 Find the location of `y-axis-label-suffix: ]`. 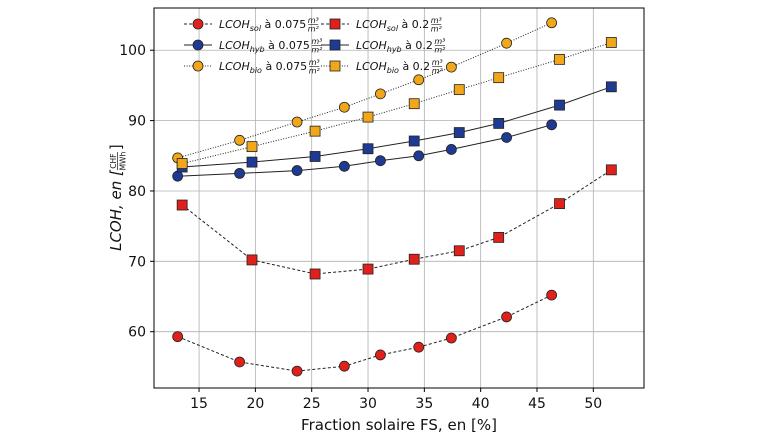

y-axis-label-suffix: ] is located at coordinates (116, 147).